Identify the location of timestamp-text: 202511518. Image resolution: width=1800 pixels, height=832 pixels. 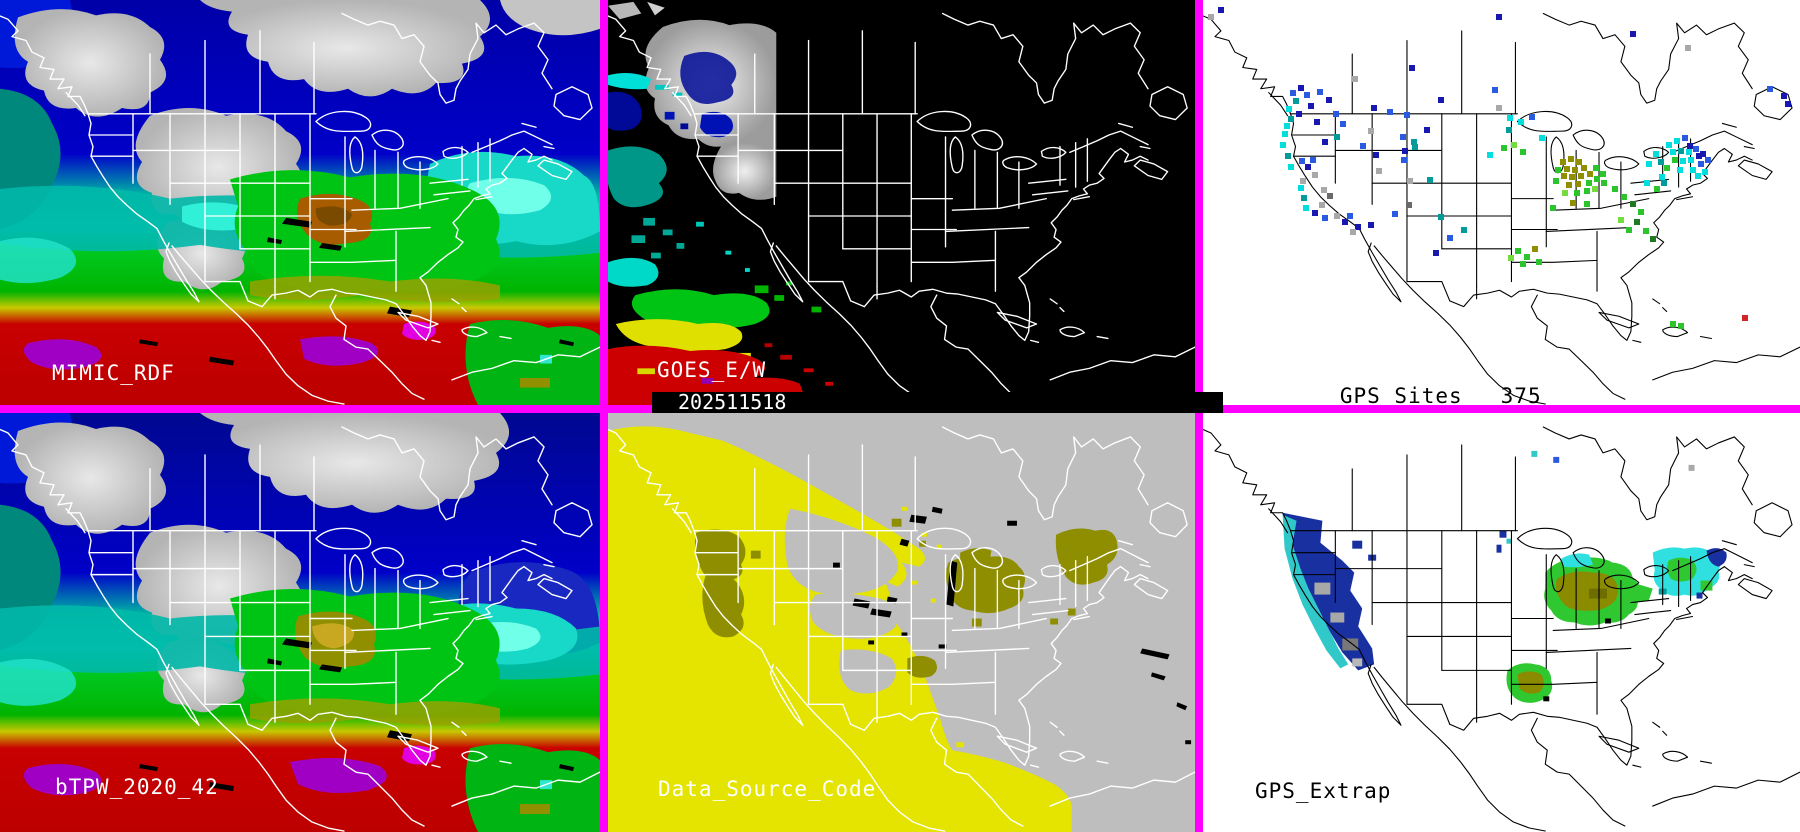
(732, 402).